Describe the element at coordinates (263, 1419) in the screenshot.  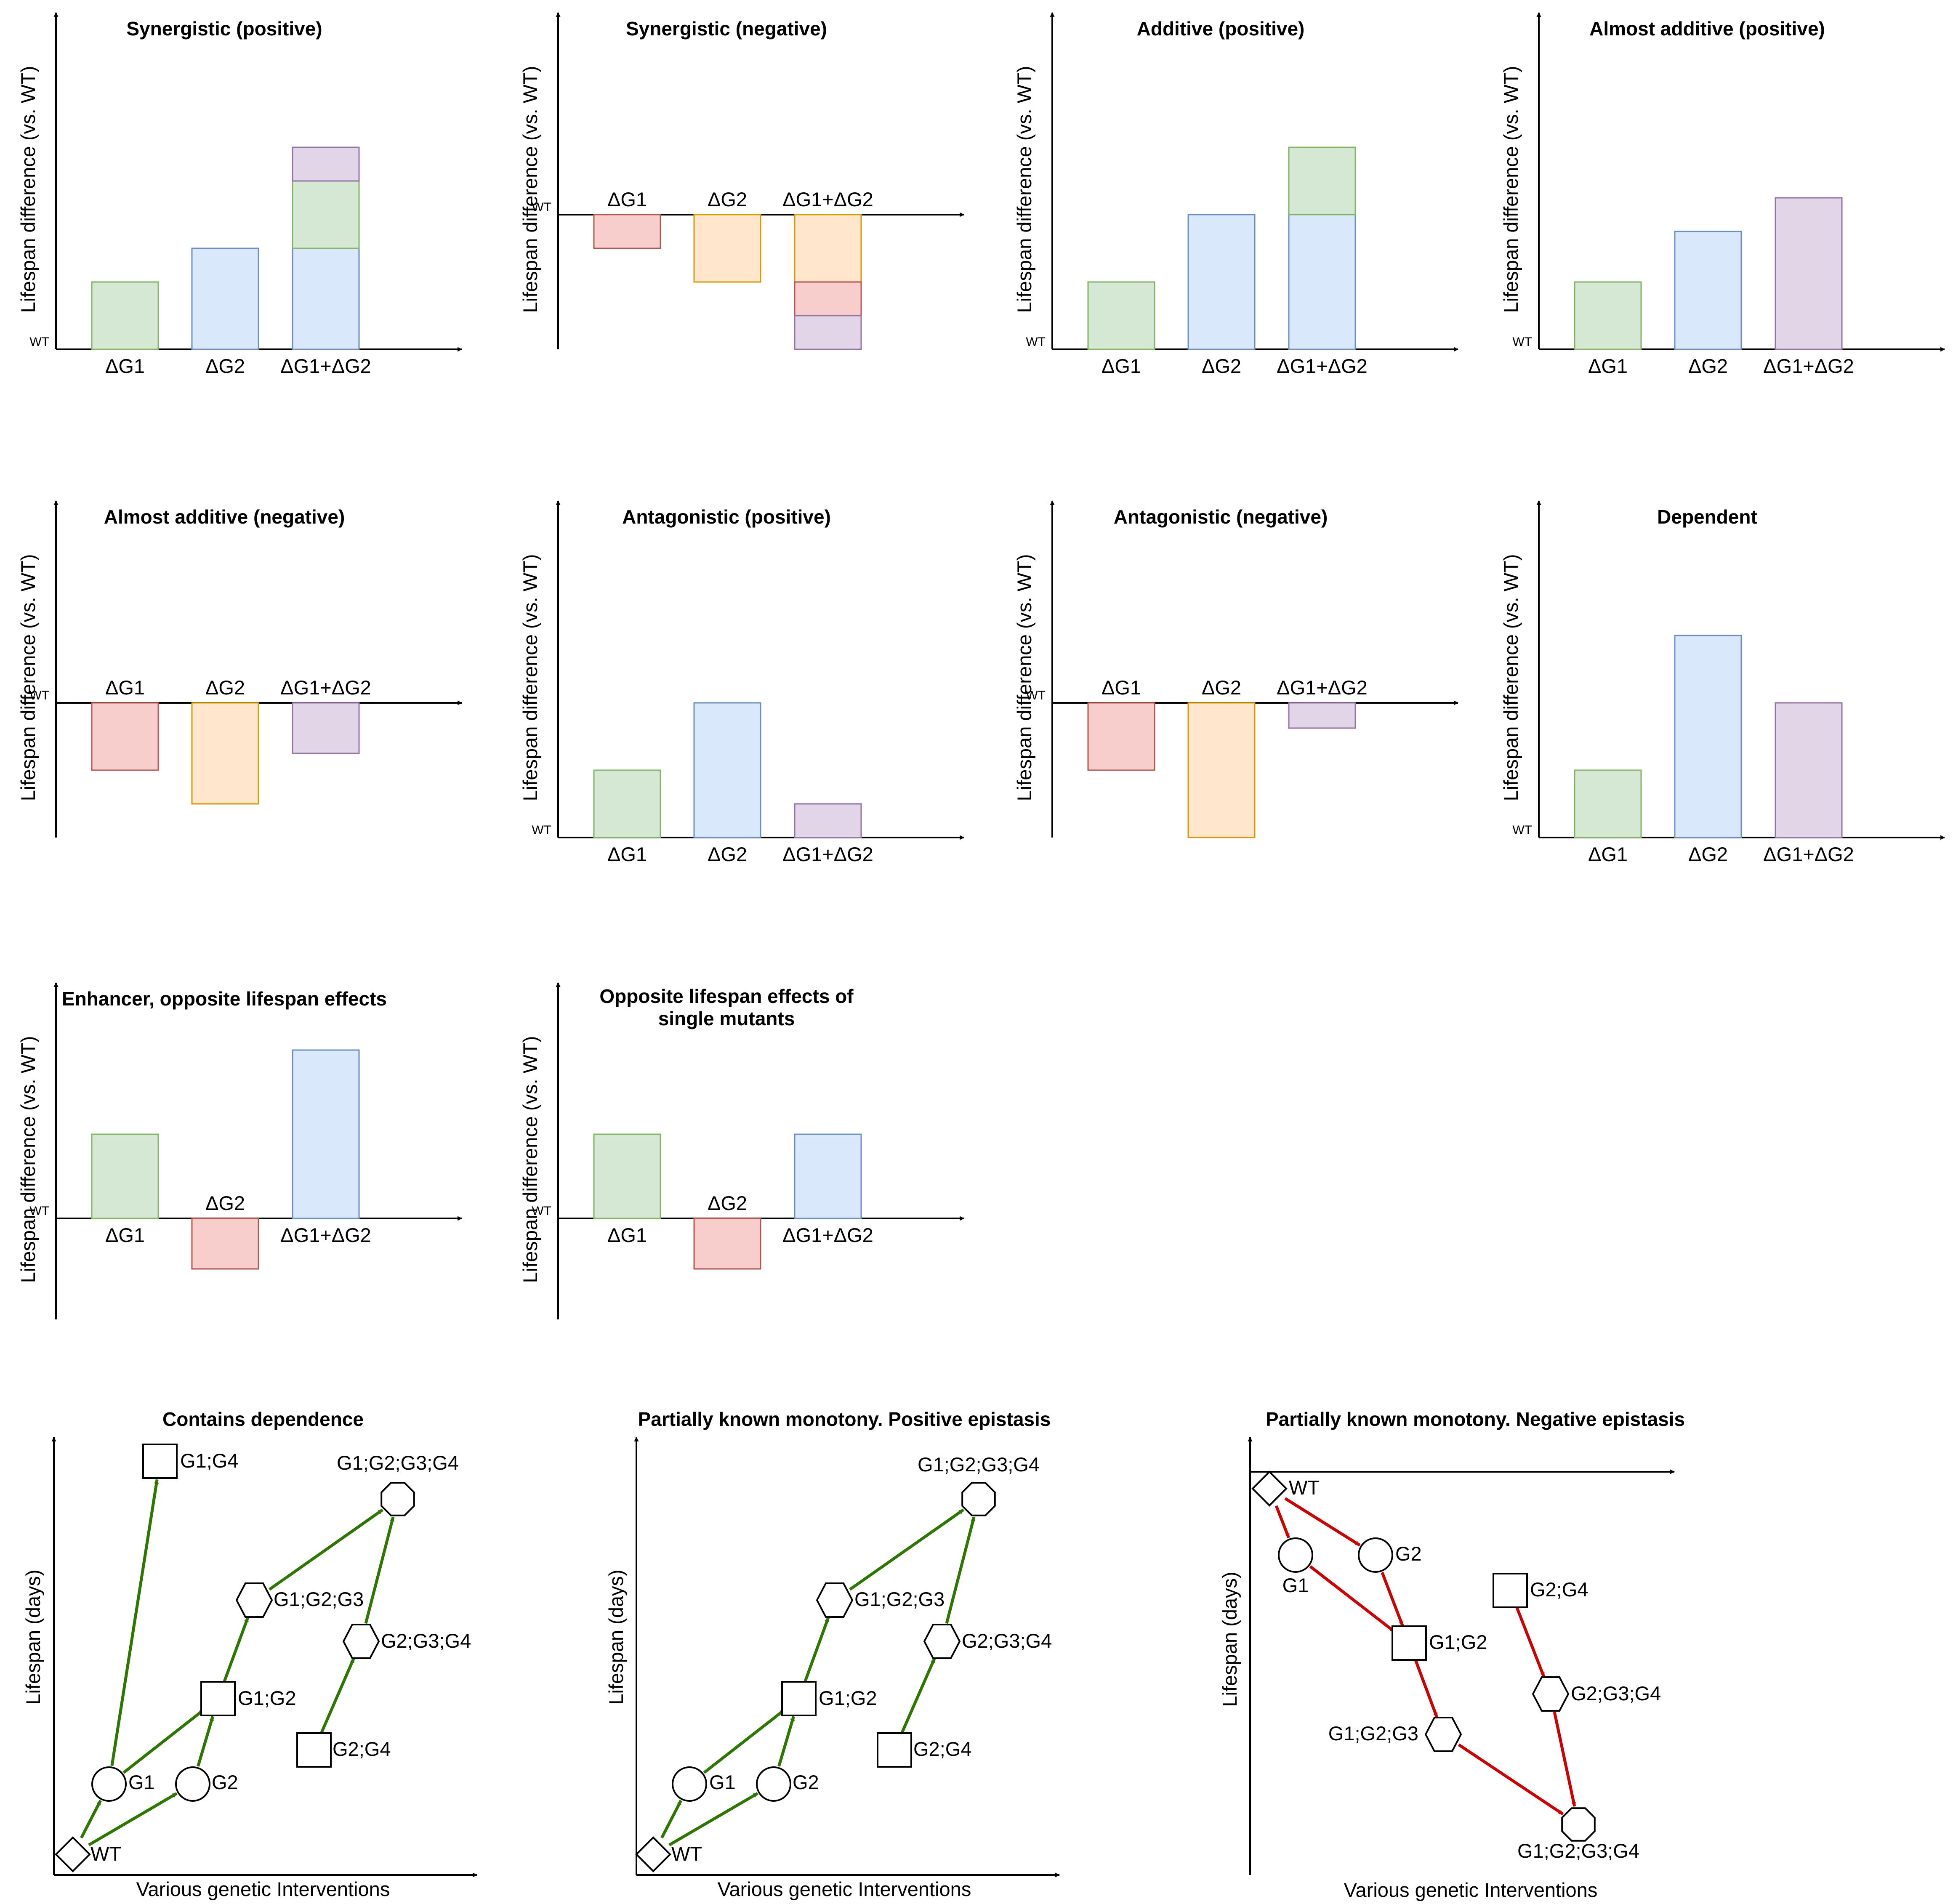
I see `panel-title: Contains dependence` at that location.